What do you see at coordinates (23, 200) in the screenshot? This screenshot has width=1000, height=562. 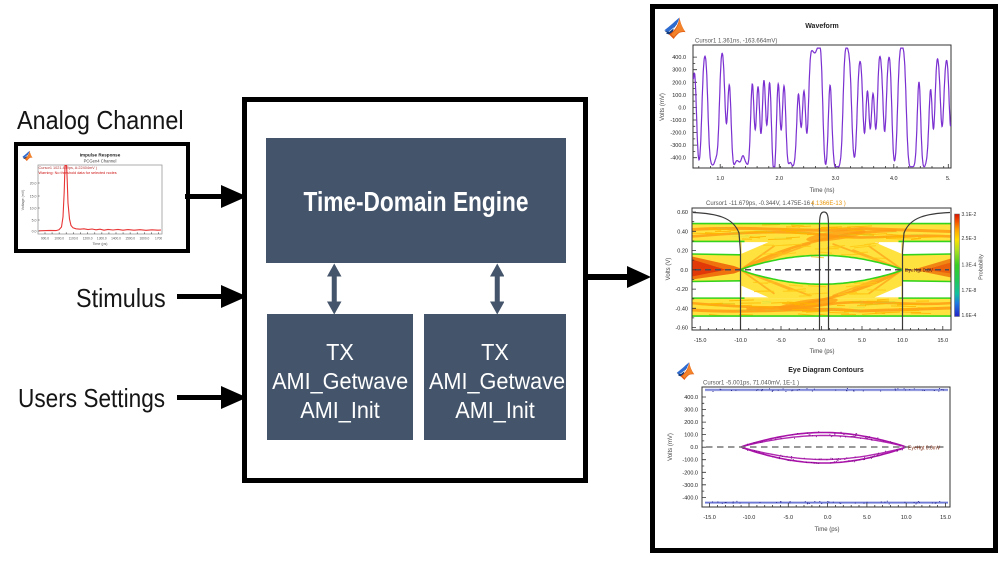 I see `svg-text: Voltage (mV)` at bounding box center [23, 200].